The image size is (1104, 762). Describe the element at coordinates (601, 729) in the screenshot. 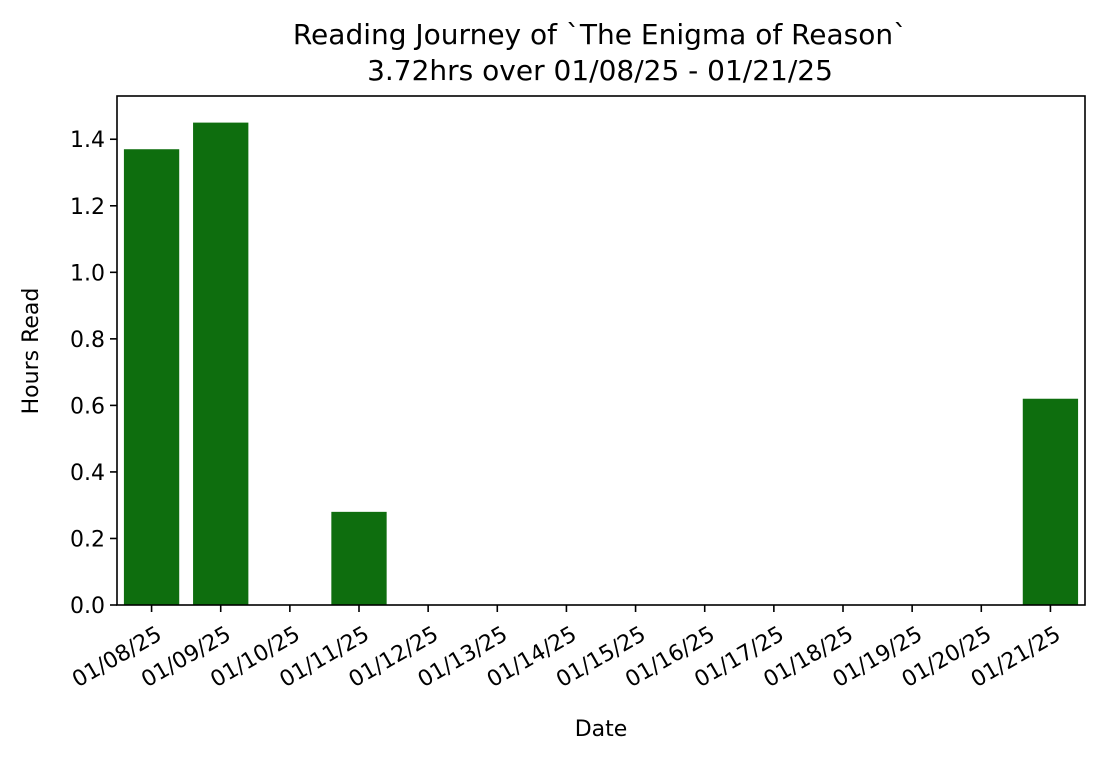

I see `x-axis-label: Date` at that location.